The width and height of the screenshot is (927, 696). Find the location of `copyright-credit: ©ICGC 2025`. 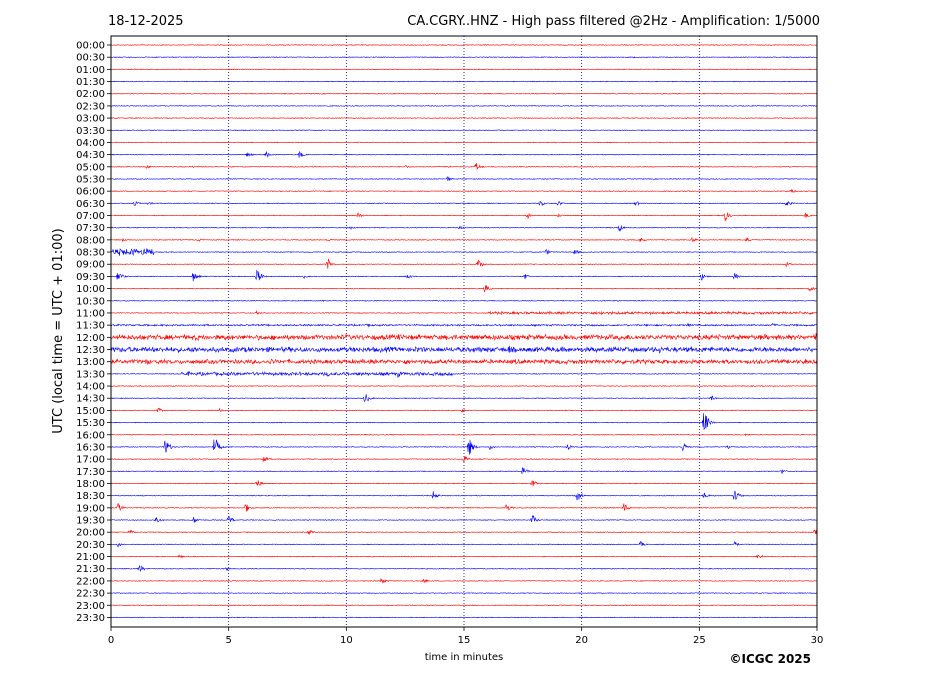

copyright-credit: ©ICGC 2025 is located at coordinates (770, 659).